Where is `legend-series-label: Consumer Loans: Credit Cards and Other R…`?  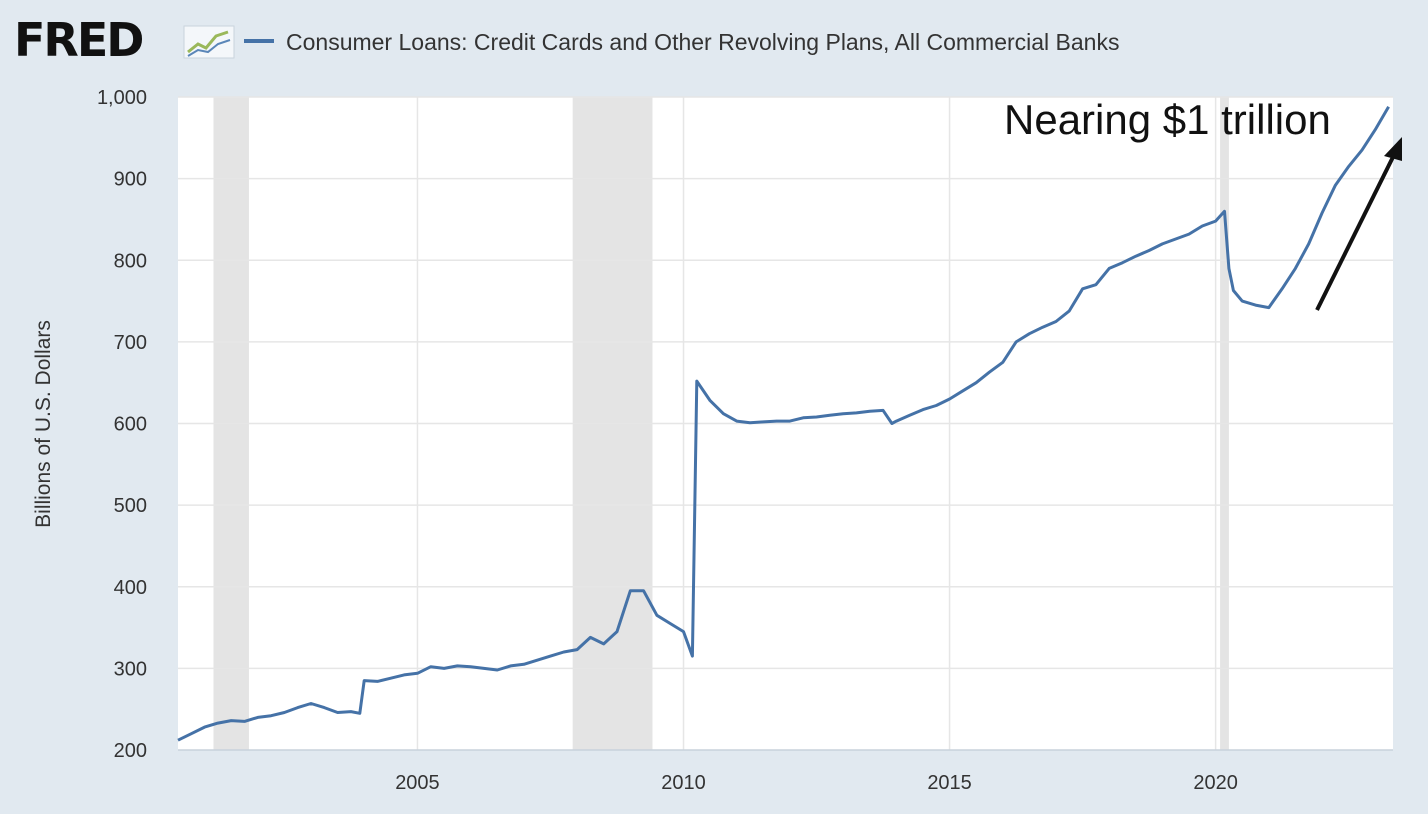
legend-series-label: Consumer Loans: Credit Cards and Other R… is located at coordinates (703, 42).